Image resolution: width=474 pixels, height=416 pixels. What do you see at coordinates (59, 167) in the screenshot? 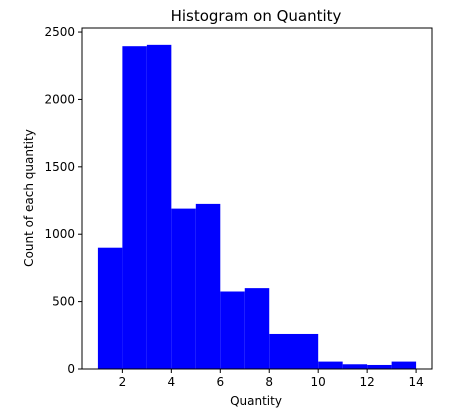
I see `y-tick-label-3: 1500` at bounding box center [59, 167].